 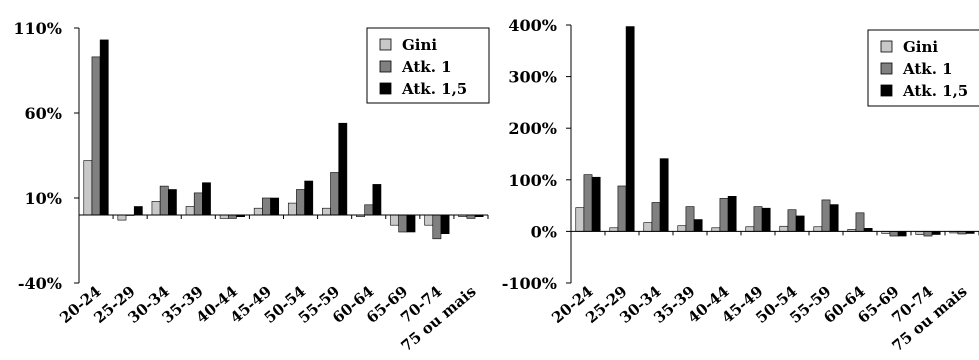 I want to click on y-tick-label: 60%, so click(x=43, y=113).